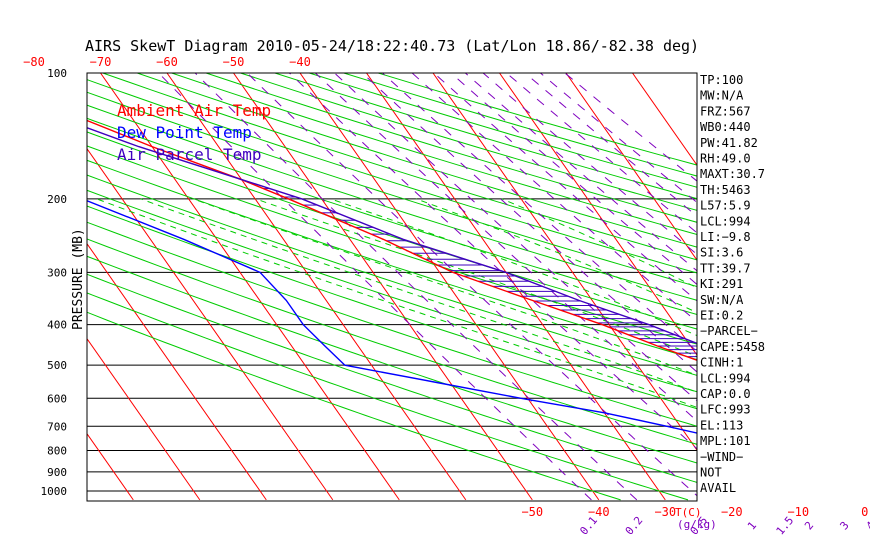 The width and height of the screenshot is (870, 560). Describe the element at coordinates (809, 525) in the screenshot. I see `mixing-ratio-label: 2` at that location.